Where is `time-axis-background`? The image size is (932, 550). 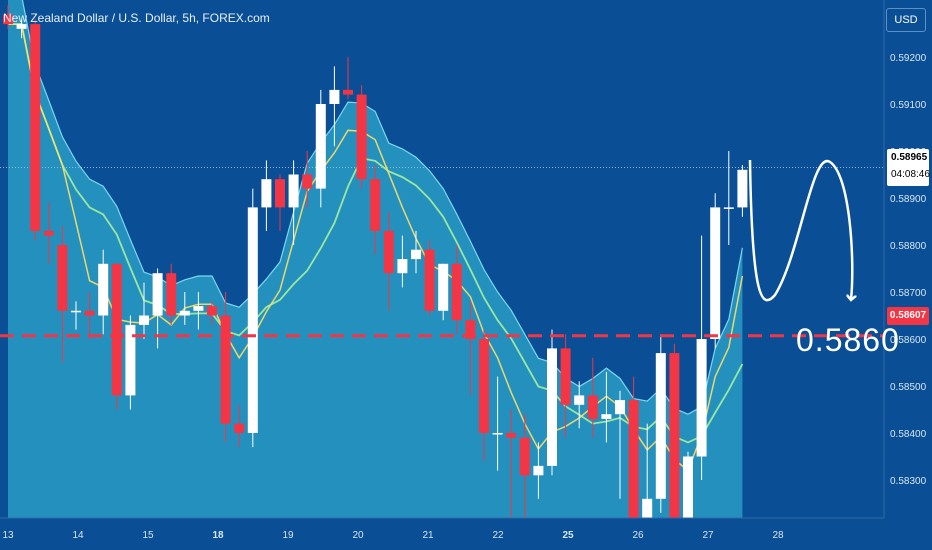
time-axis-background is located at coordinates (466, 534).